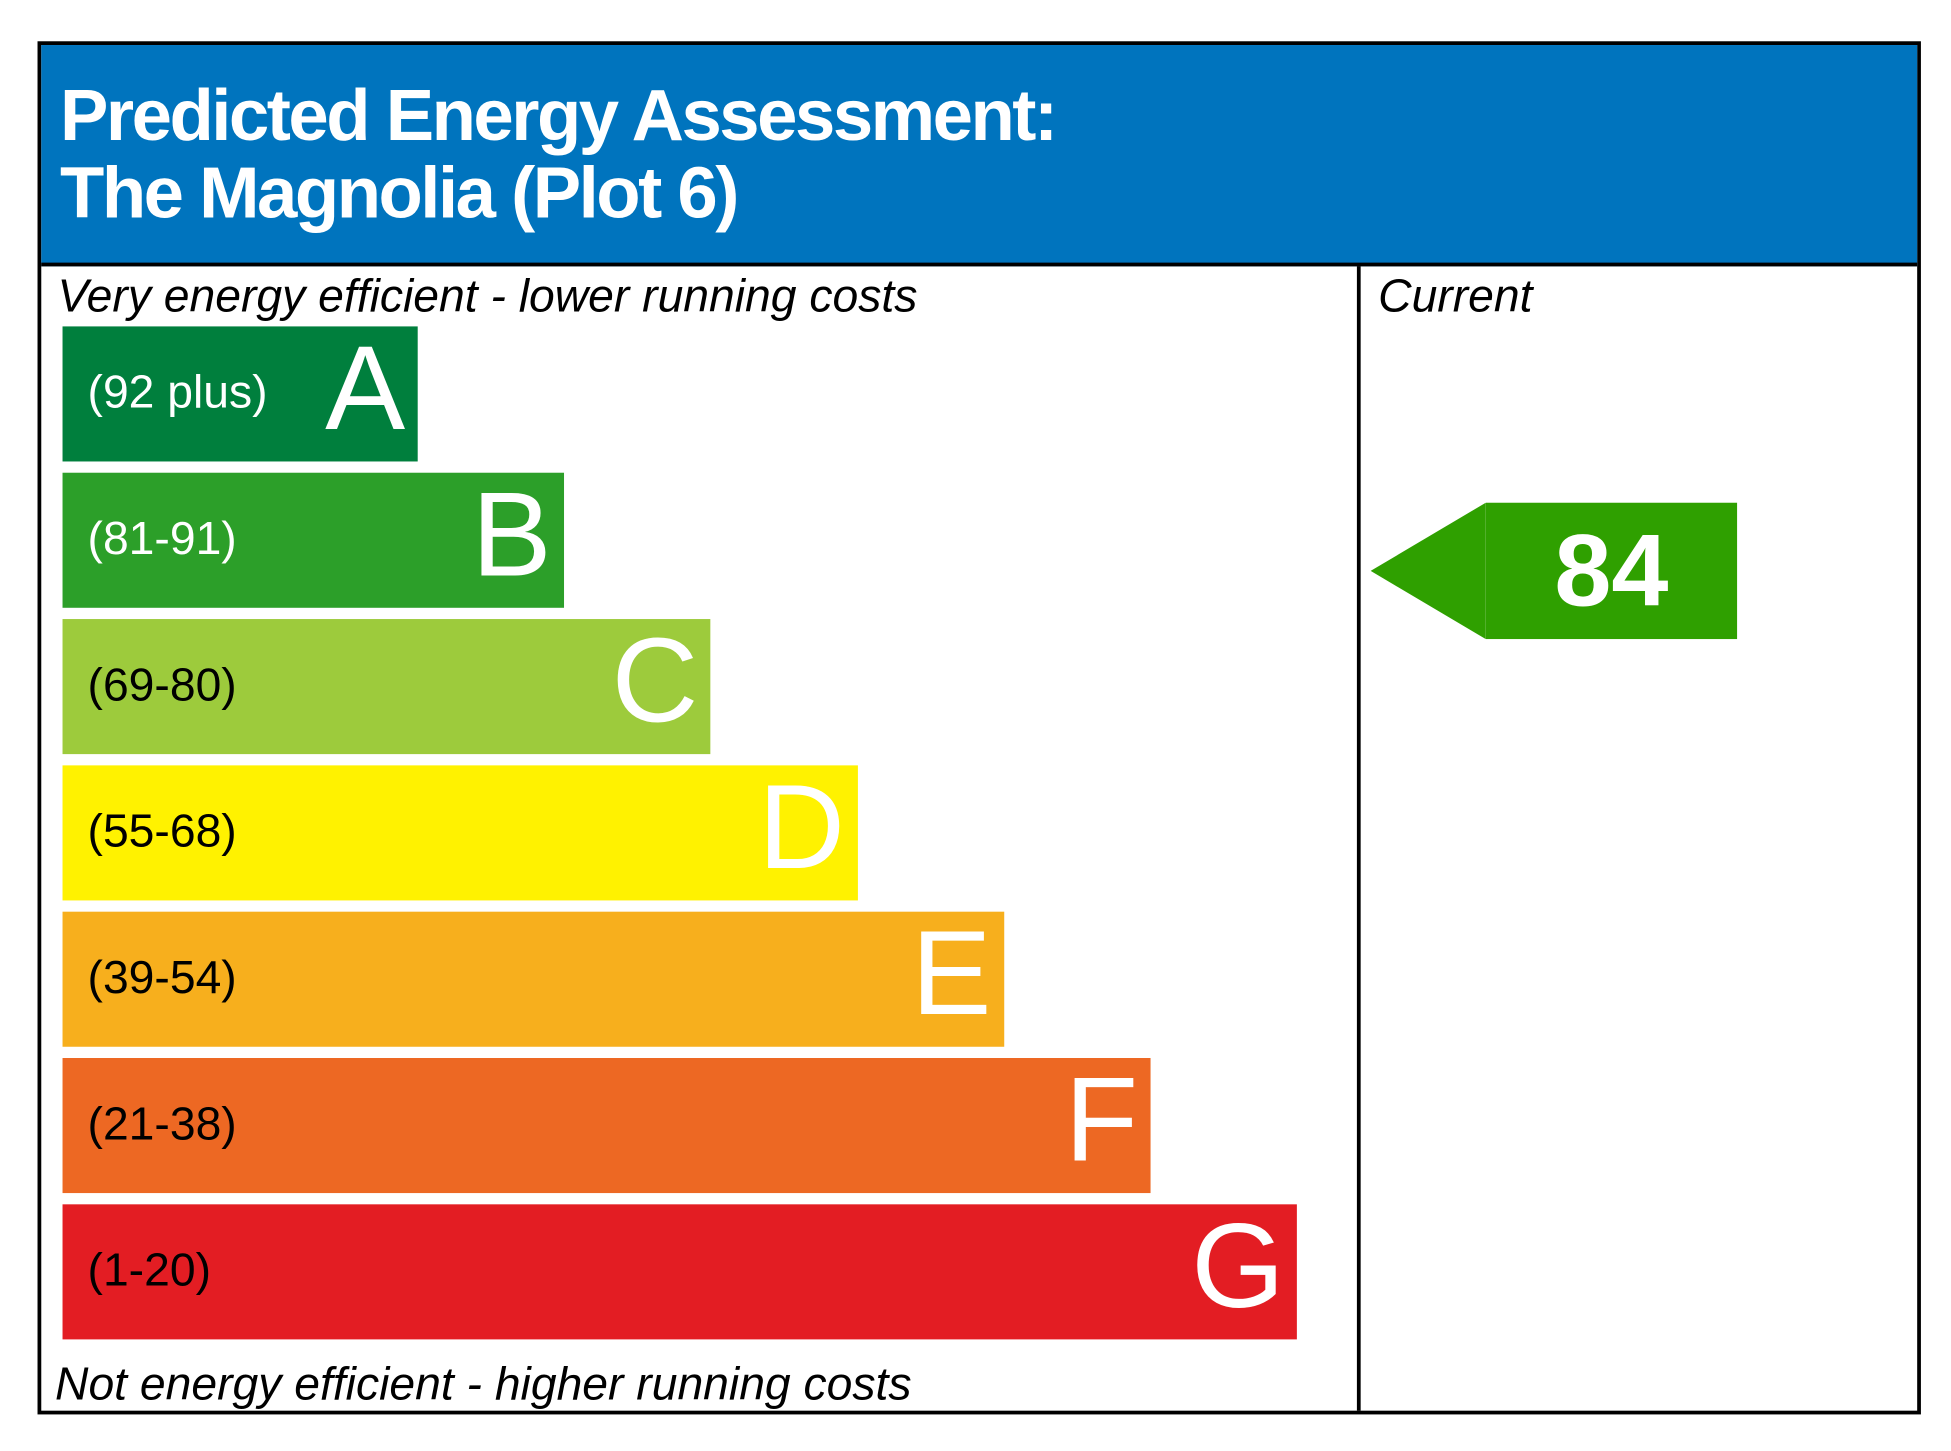 This screenshot has height=1451, width=1951. What do you see at coordinates (460, 830) in the screenshot?
I see `band-d: (55-68) D` at bounding box center [460, 830].